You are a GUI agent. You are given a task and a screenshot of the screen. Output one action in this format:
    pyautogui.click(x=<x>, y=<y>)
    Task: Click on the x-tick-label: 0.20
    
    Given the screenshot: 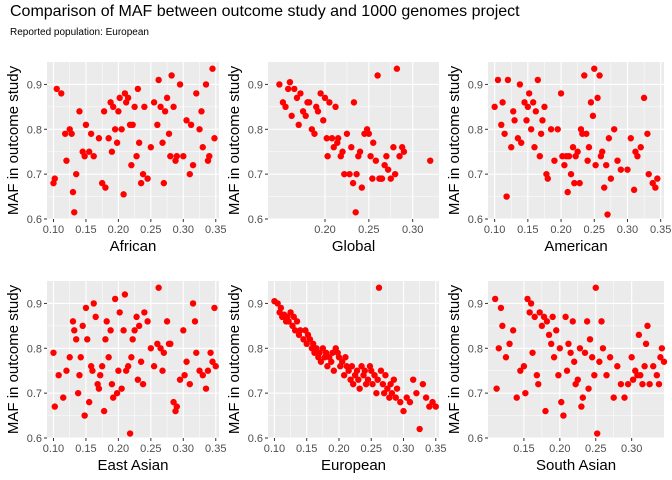 What is the action you would take?
    pyautogui.click(x=118, y=230)
    